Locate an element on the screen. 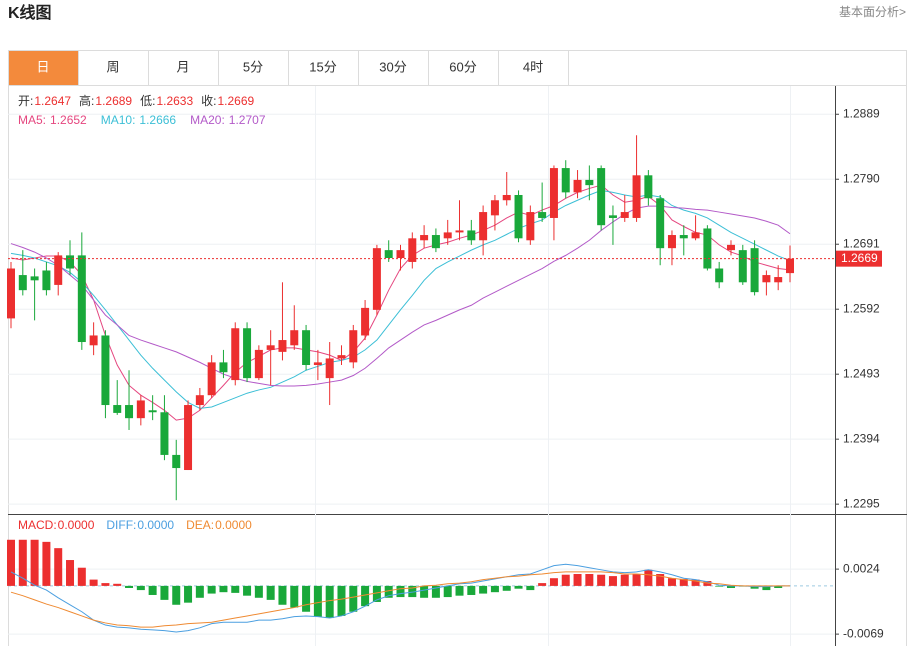  readout-value: 1.2633 is located at coordinates (174, 101).